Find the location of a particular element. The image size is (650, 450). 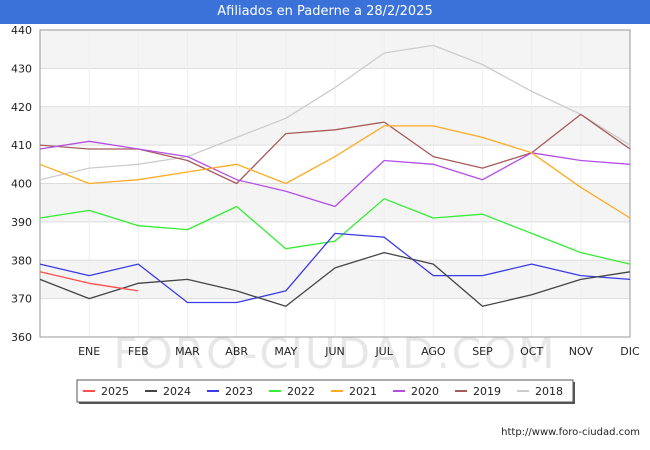

legend-label-2019: 2019 is located at coordinates (487, 391).